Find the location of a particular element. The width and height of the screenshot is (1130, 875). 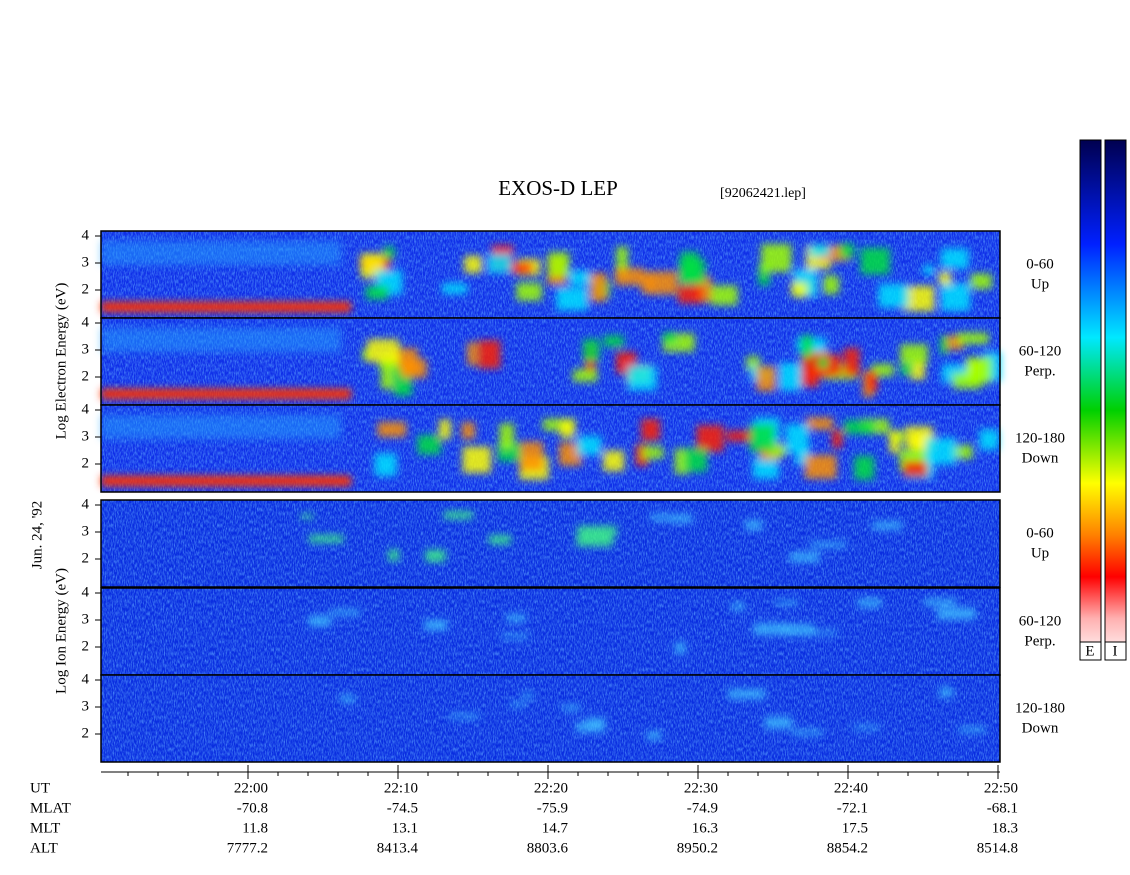

orbit-value: -68.1 is located at coordinates (1002, 808).